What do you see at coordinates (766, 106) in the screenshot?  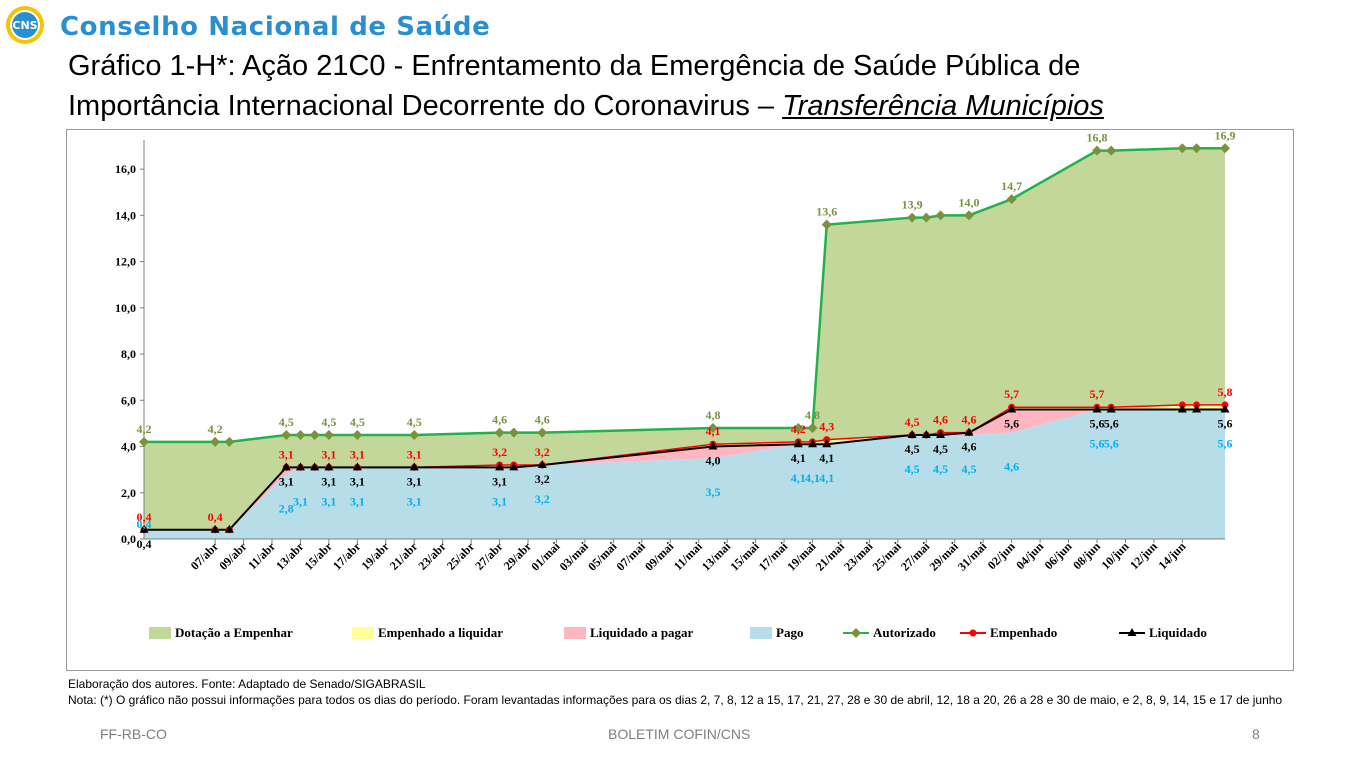 I see `title-dash: –` at bounding box center [766, 106].